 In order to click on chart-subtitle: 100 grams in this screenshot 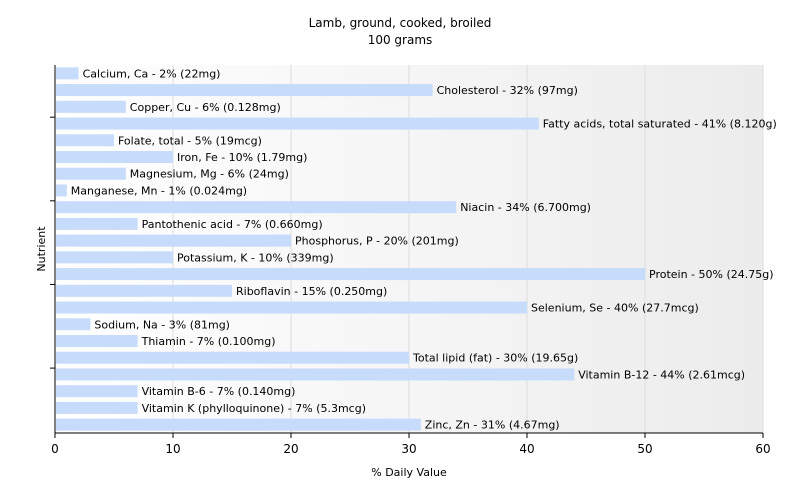, I will do `click(400, 40)`.